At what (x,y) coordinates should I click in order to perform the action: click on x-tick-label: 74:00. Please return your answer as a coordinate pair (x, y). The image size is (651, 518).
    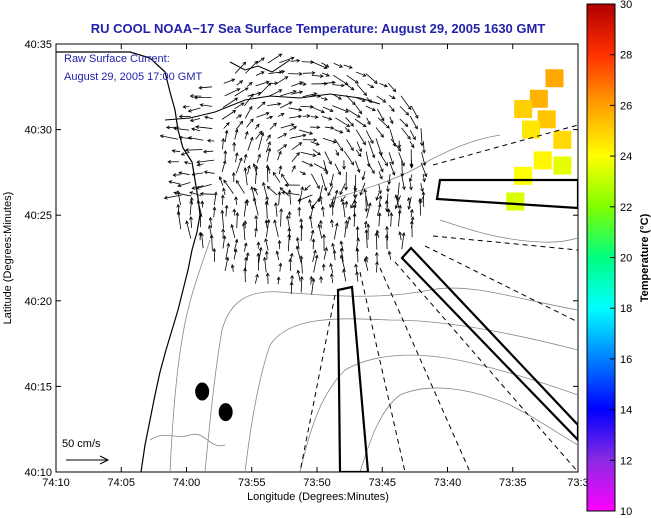
    Looking at the image, I should click on (187, 483).